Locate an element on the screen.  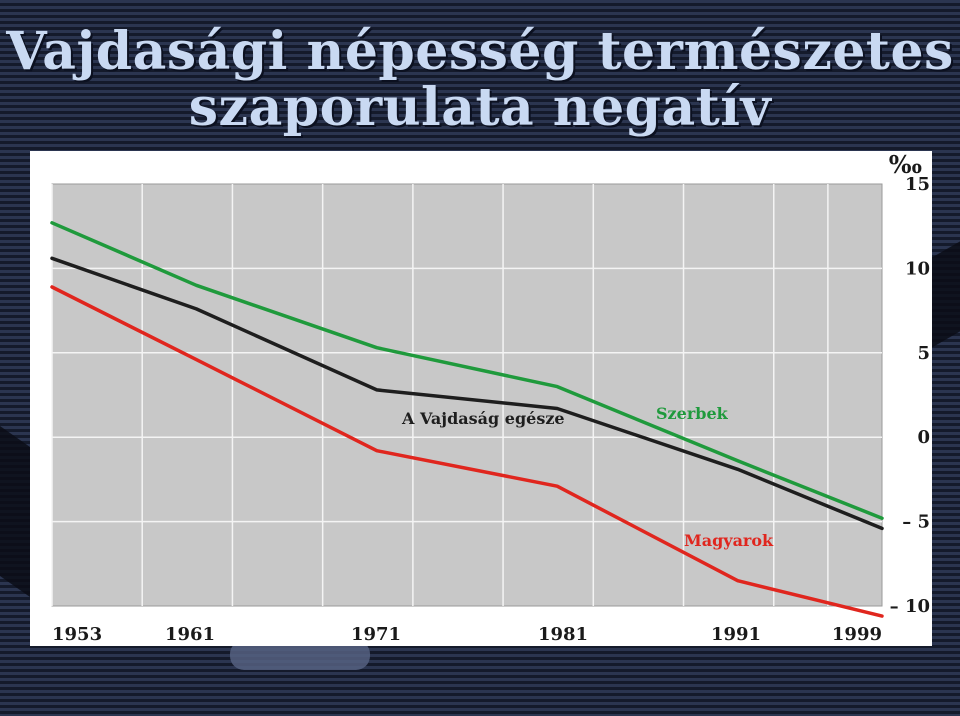
slide-title-line-2: szaporulata negatív is located at coordinates (480, 107).